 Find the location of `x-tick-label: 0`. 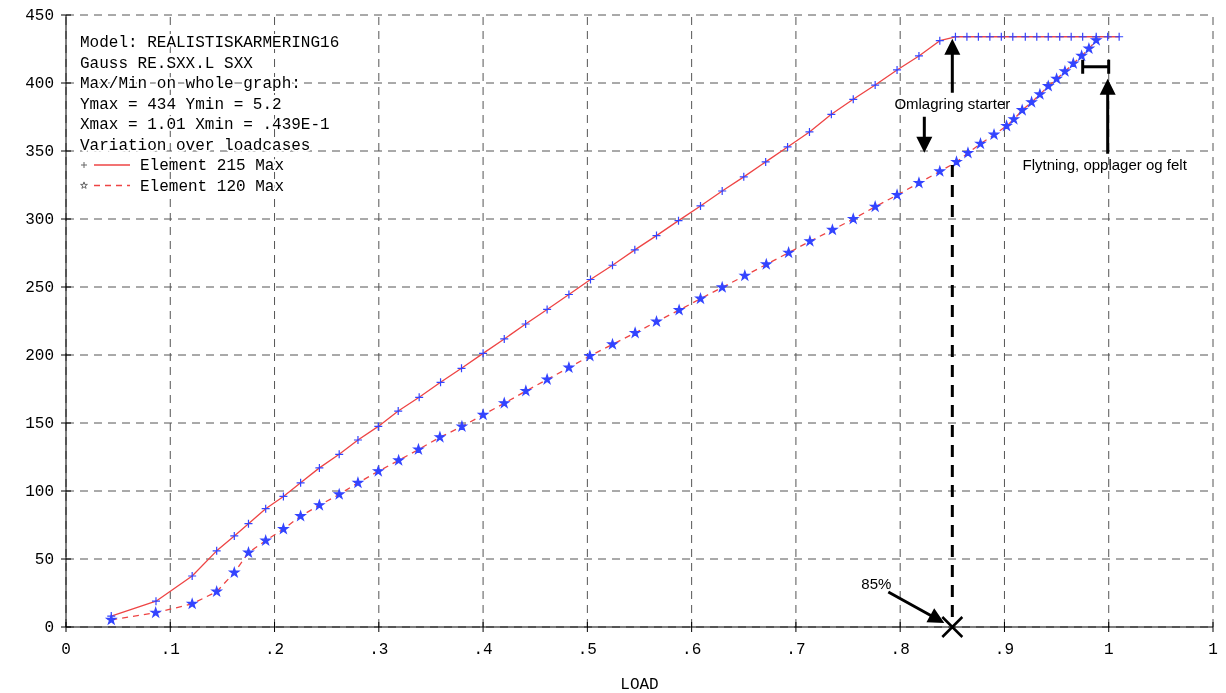

x-tick-label: 0 is located at coordinates (66, 650).